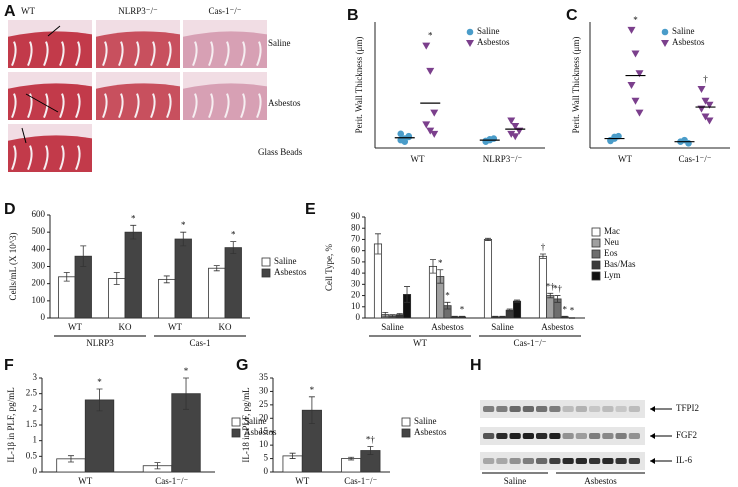  I want to click on row-label: Glass Beads, so click(280, 152).